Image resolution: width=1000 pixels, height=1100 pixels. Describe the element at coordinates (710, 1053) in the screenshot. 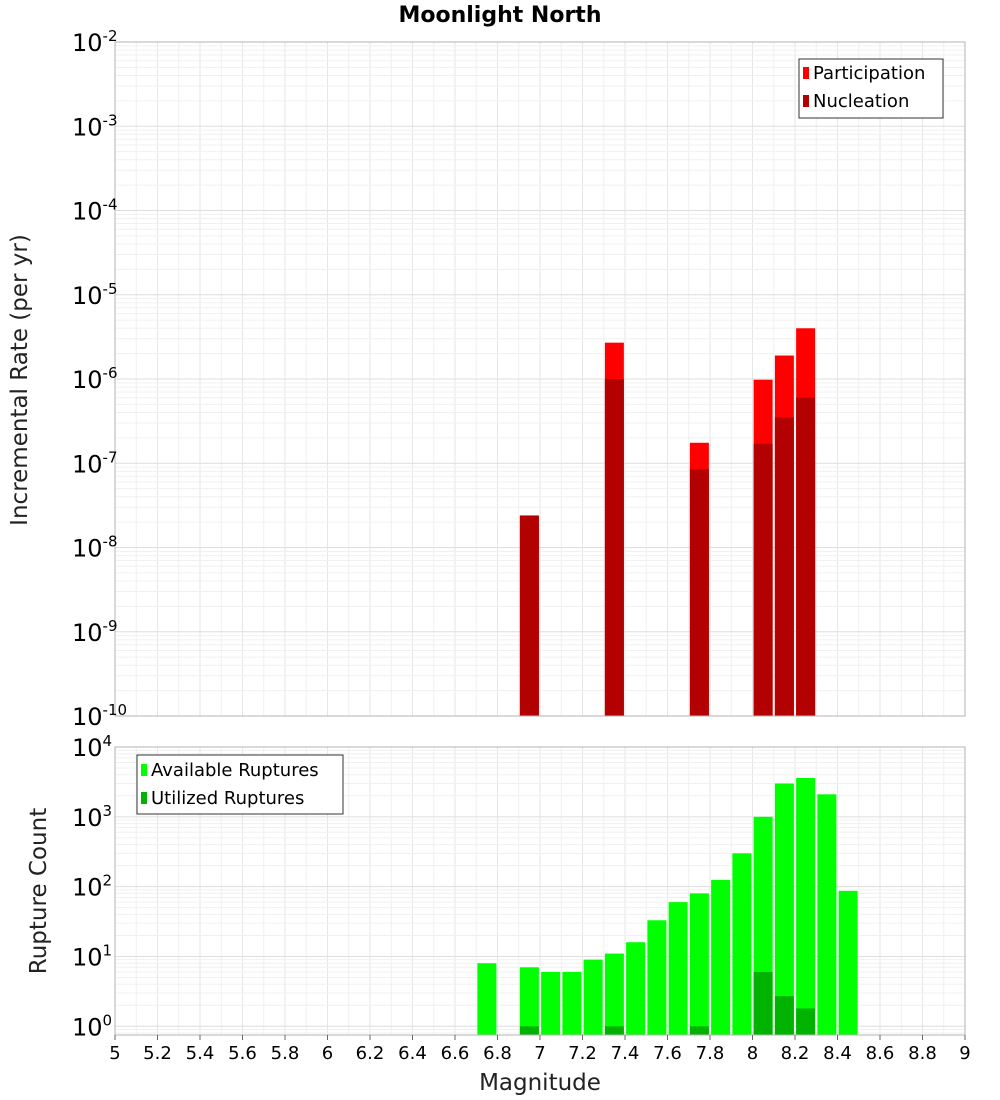

I see `x-tick-label: 7.8` at that location.